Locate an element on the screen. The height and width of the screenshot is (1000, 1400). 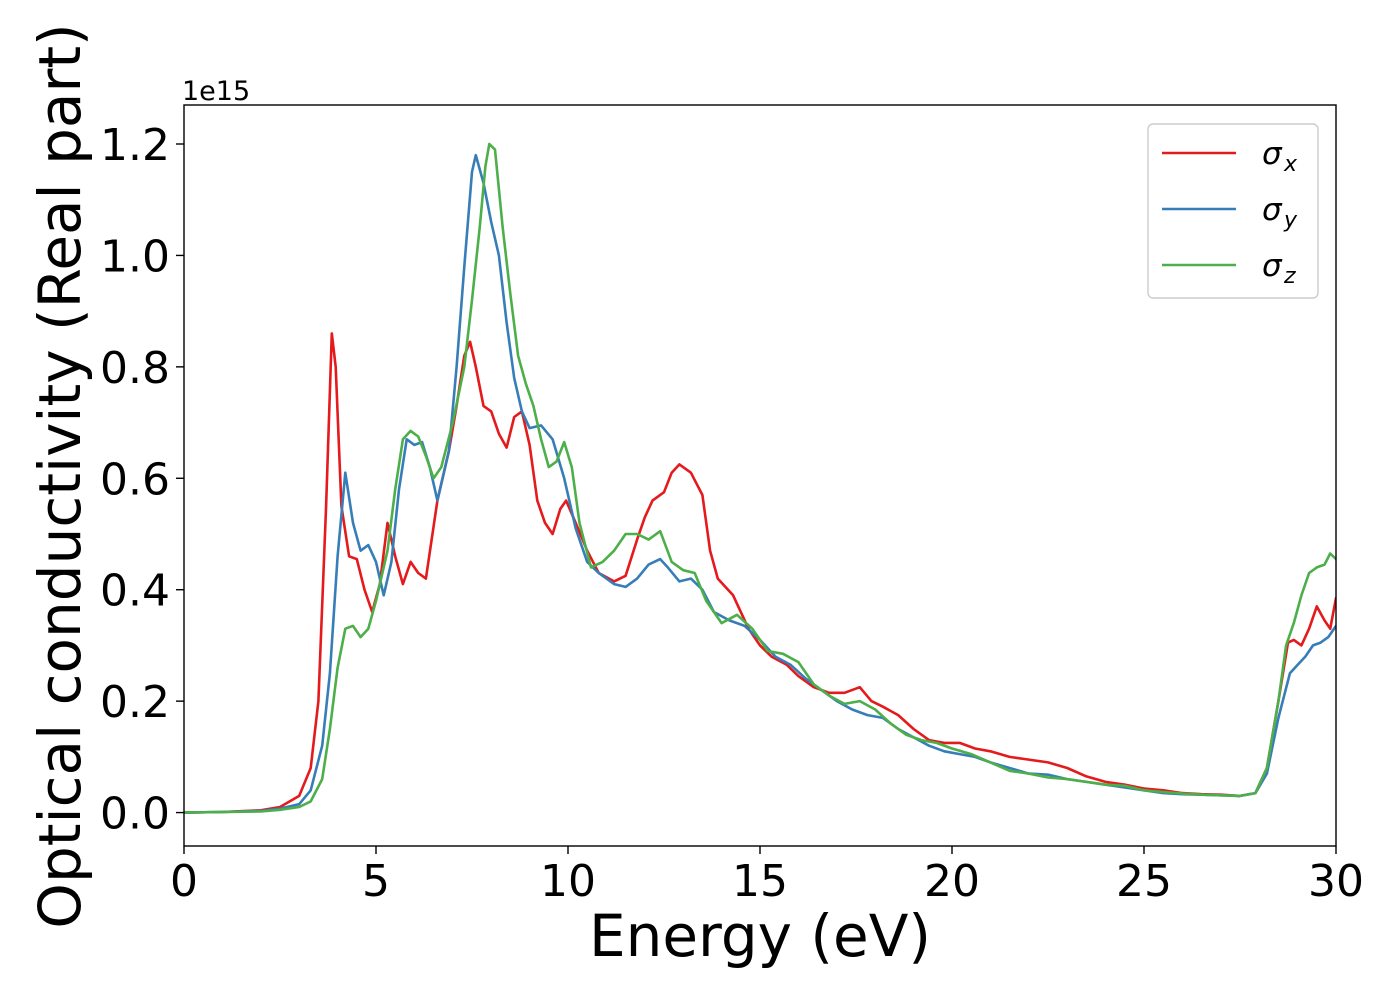
x-tick-label: 15 is located at coordinates (760, 881).